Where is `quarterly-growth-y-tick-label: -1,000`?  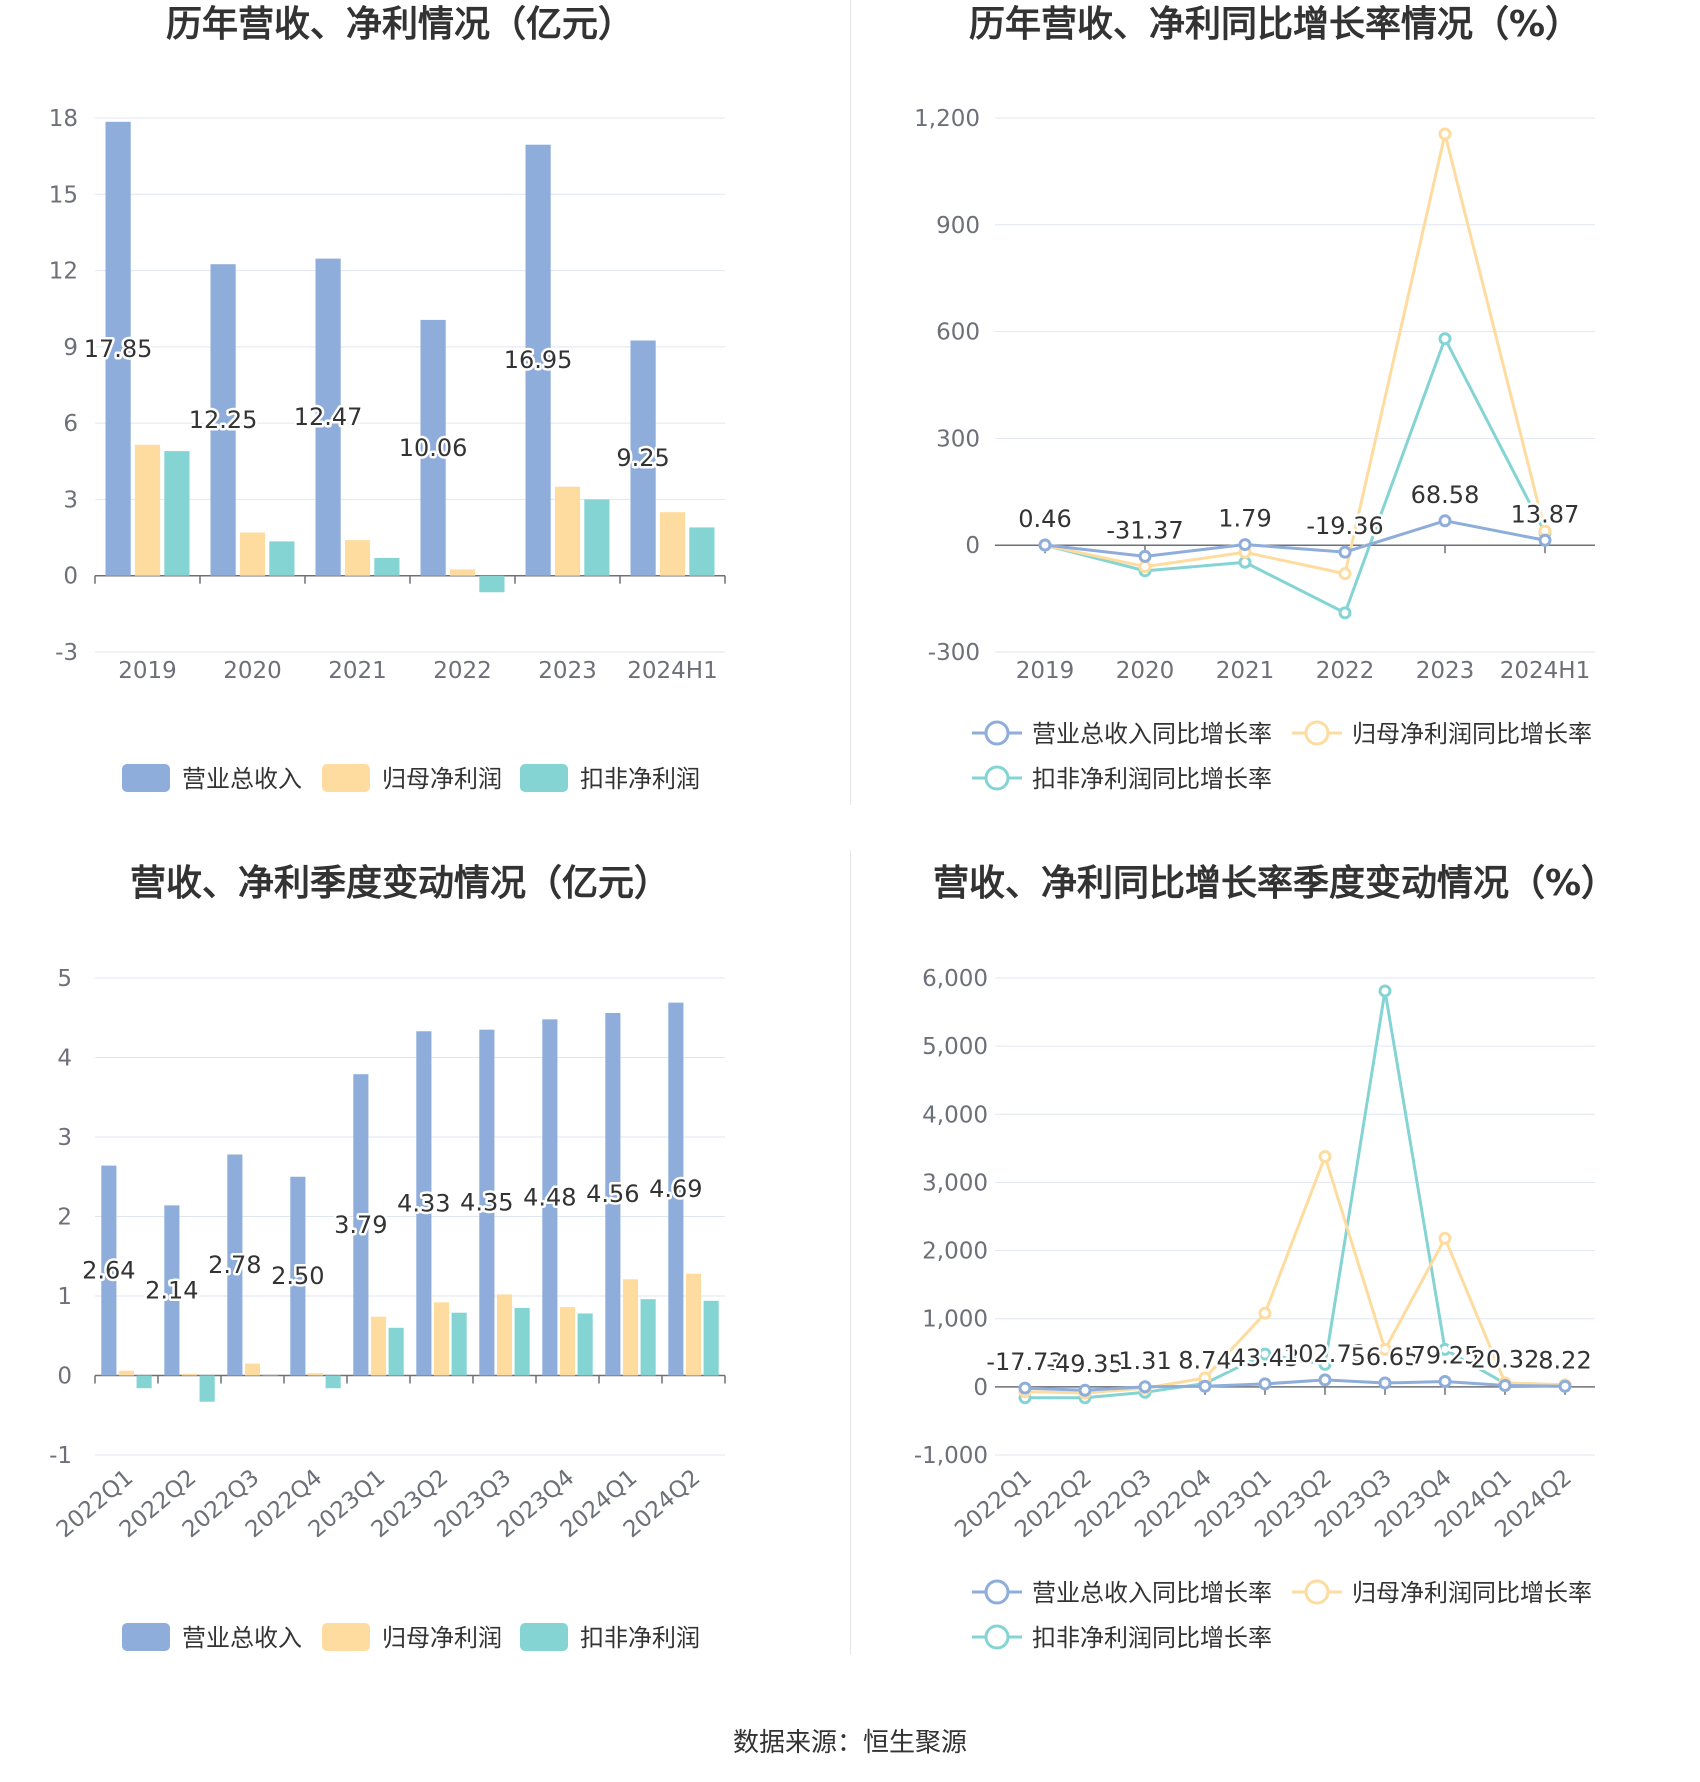 quarterly-growth-y-tick-label: -1,000 is located at coordinates (951, 1456).